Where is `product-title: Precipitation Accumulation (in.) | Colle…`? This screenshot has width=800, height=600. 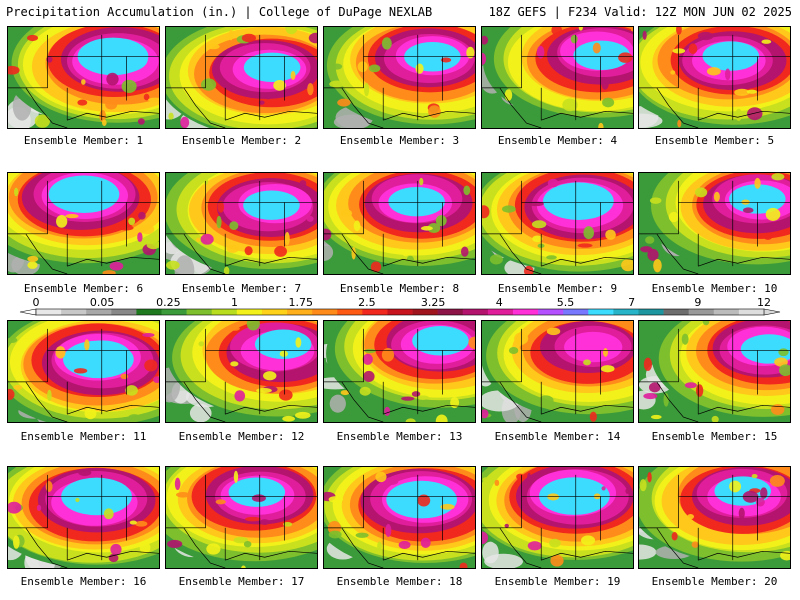
product-title: Precipitation Accumulation (in.) | Colle… is located at coordinates (219, 12).